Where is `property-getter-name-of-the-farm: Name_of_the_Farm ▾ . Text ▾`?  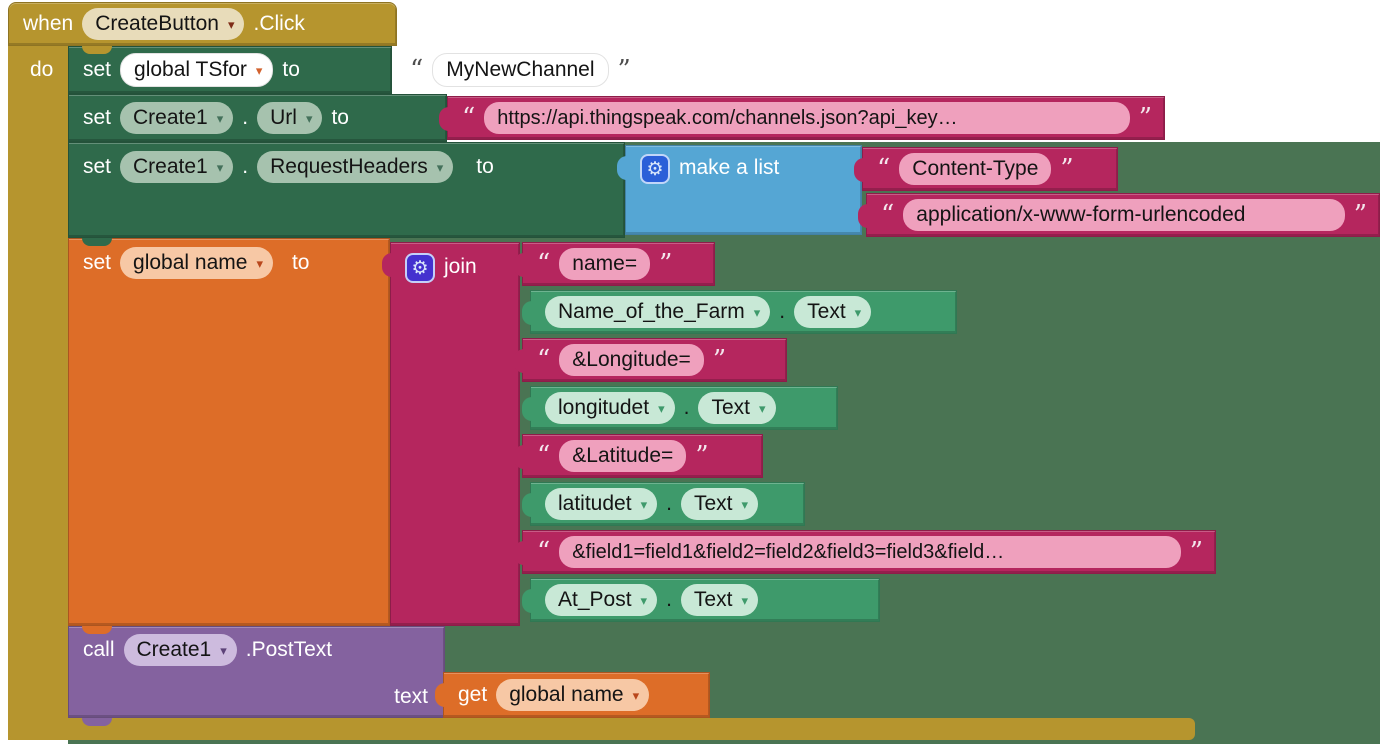
property-getter-name-of-the-farm: Name_of_the_Farm ▾ . Text ▾ is located at coordinates (739, 312).